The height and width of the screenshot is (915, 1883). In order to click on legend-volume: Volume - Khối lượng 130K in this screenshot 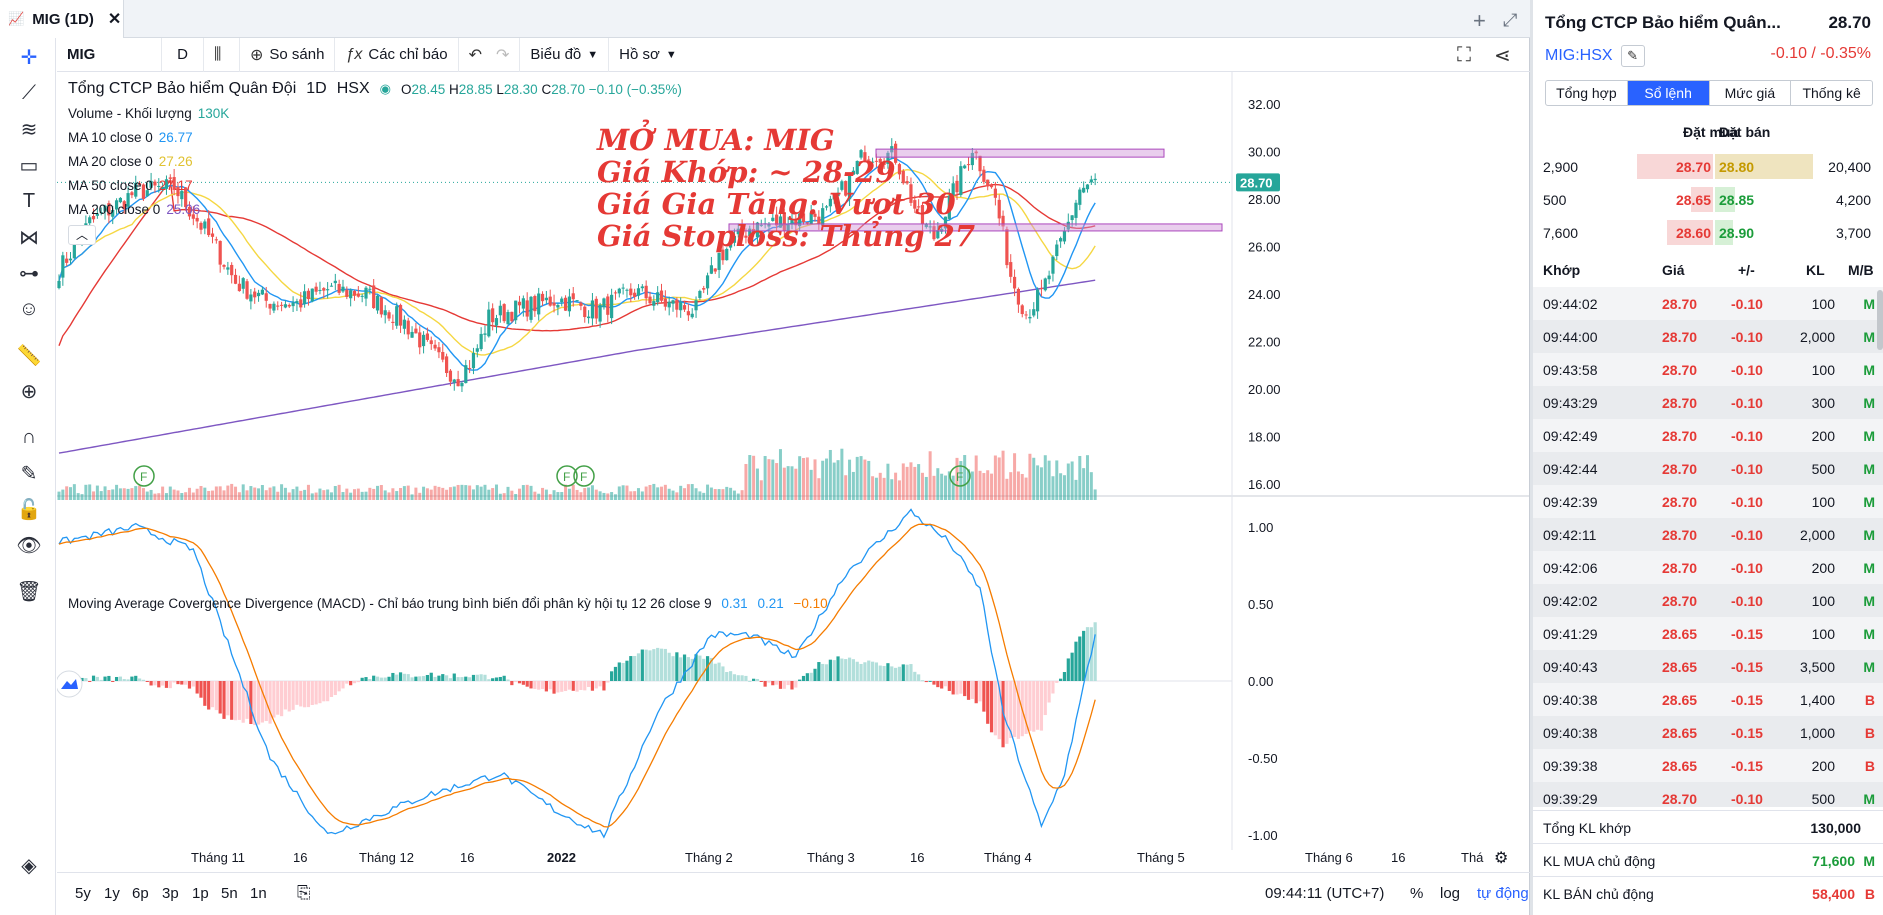, I will do `click(149, 113)`.